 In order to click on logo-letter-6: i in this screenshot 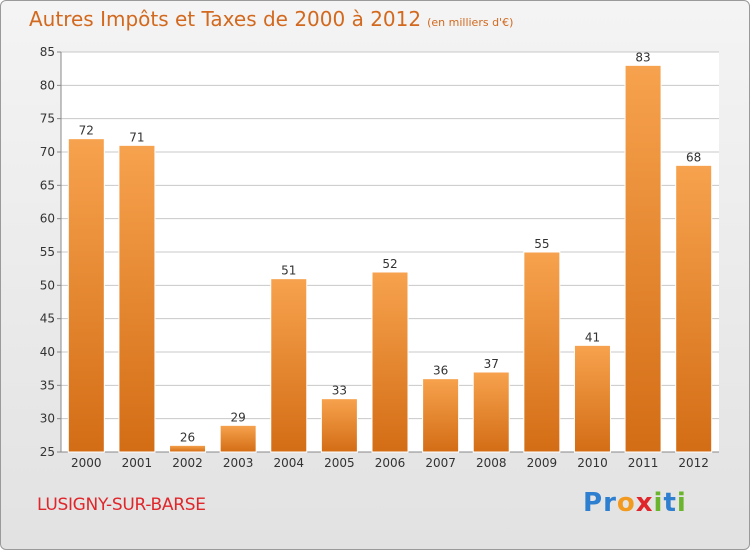, I will do `click(681, 503)`.